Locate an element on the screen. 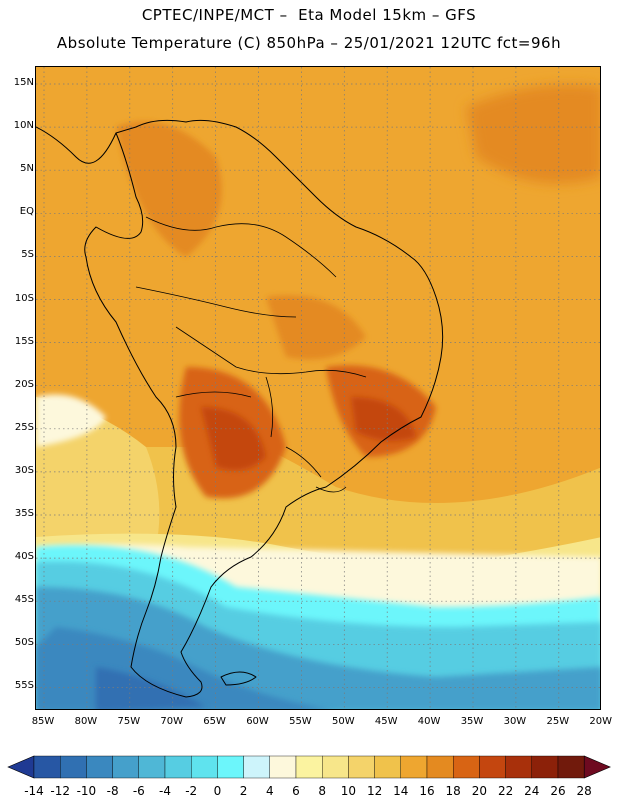  lat-label: 30S is located at coordinates (24, 470).